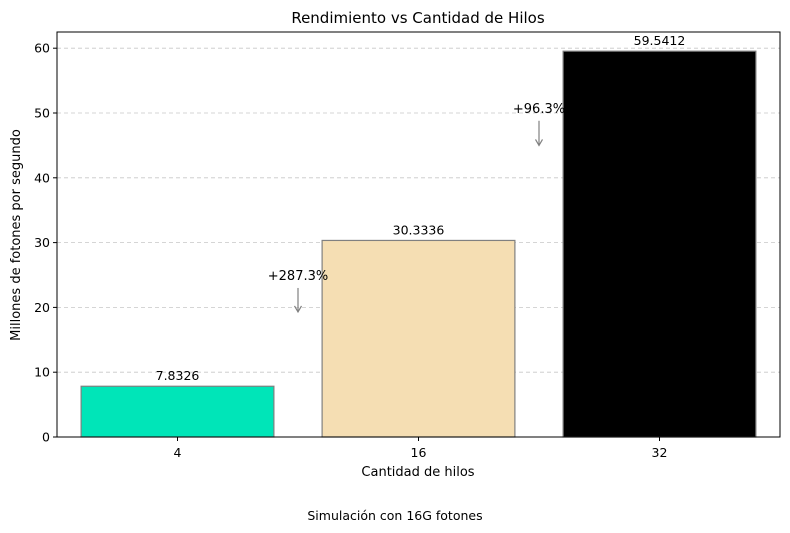  Describe the element at coordinates (42, 113) in the screenshot. I see `y-tick-label: 50` at that location.